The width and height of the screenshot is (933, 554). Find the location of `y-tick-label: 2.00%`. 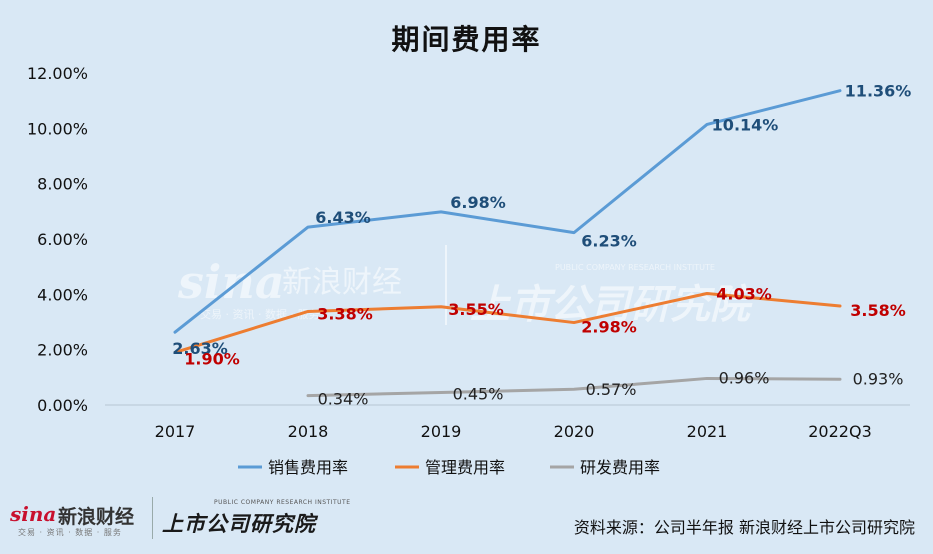

y-tick-label: 2.00% is located at coordinates (62, 350).